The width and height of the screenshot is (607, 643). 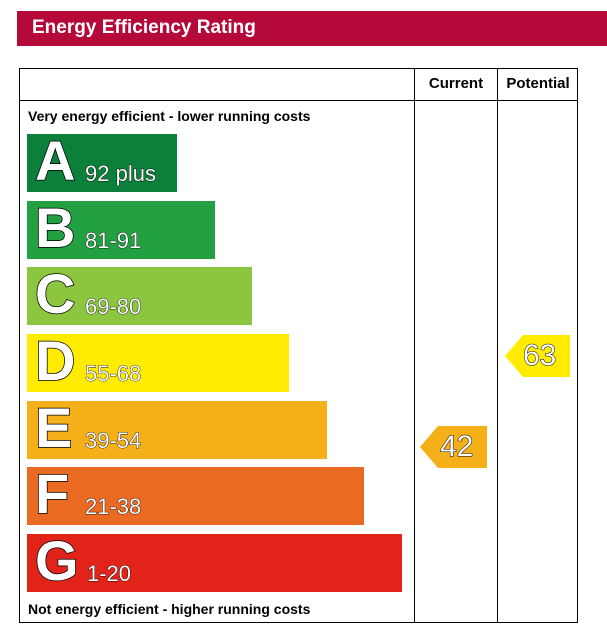 What do you see at coordinates (121, 174) in the screenshot?
I see `band-range-label: 92 plus` at bounding box center [121, 174].